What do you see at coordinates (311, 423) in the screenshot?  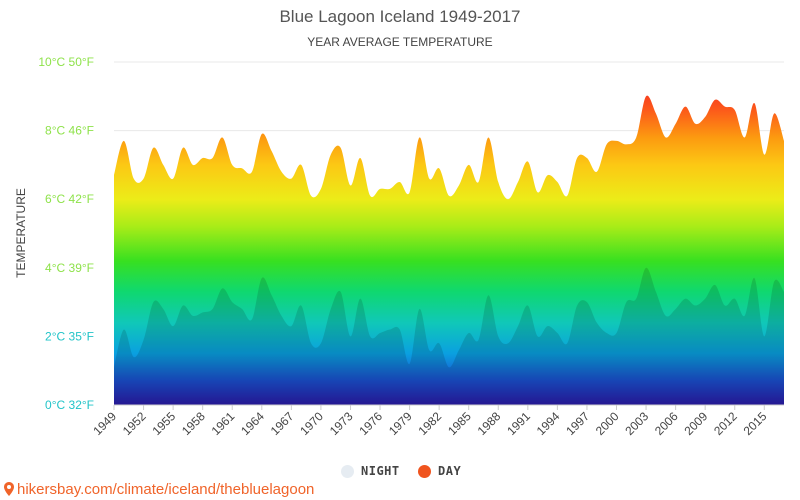 I see `x-tick-label: 1970` at bounding box center [311, 423].